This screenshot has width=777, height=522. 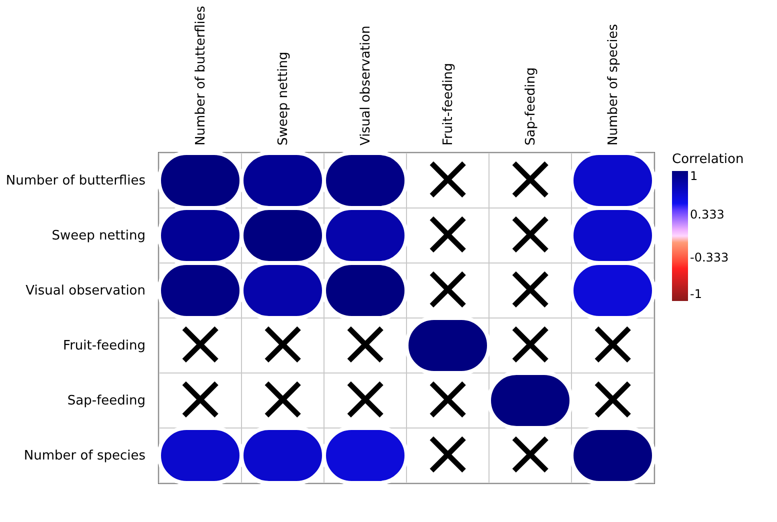 I want to click on x-tick-label: Visual observation, so click(x=366, y=86).